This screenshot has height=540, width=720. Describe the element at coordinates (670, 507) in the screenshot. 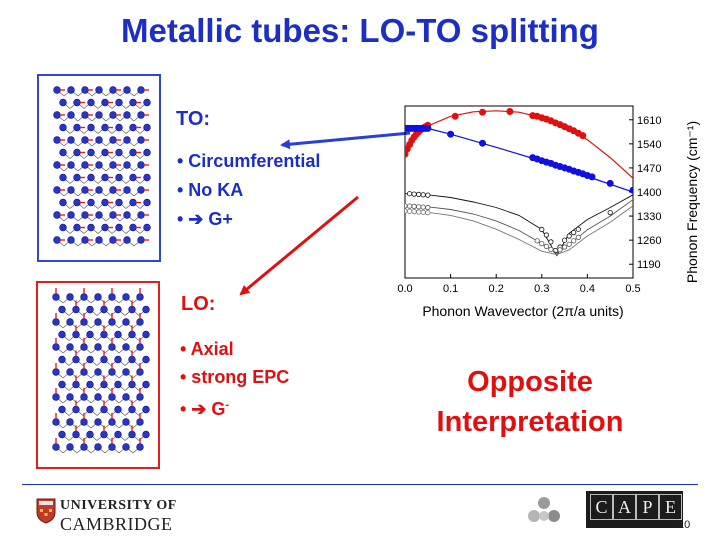

I see `cape-letter-e: E` at that location.